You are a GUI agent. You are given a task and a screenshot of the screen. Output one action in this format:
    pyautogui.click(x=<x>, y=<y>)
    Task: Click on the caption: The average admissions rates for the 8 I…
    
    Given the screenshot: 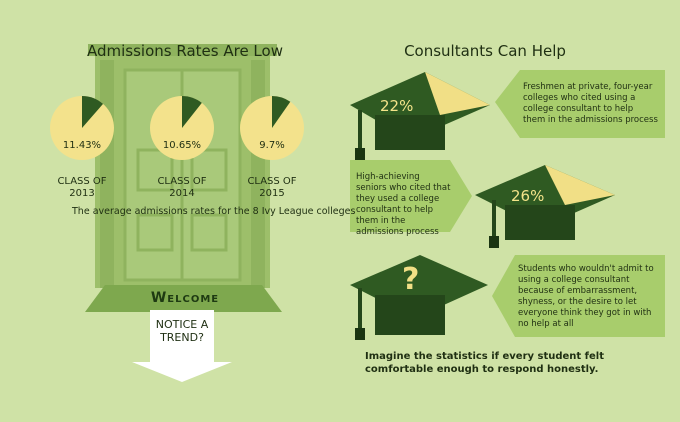 What is the action you would take?
    pyautogui.click(x=214, y=211)
    